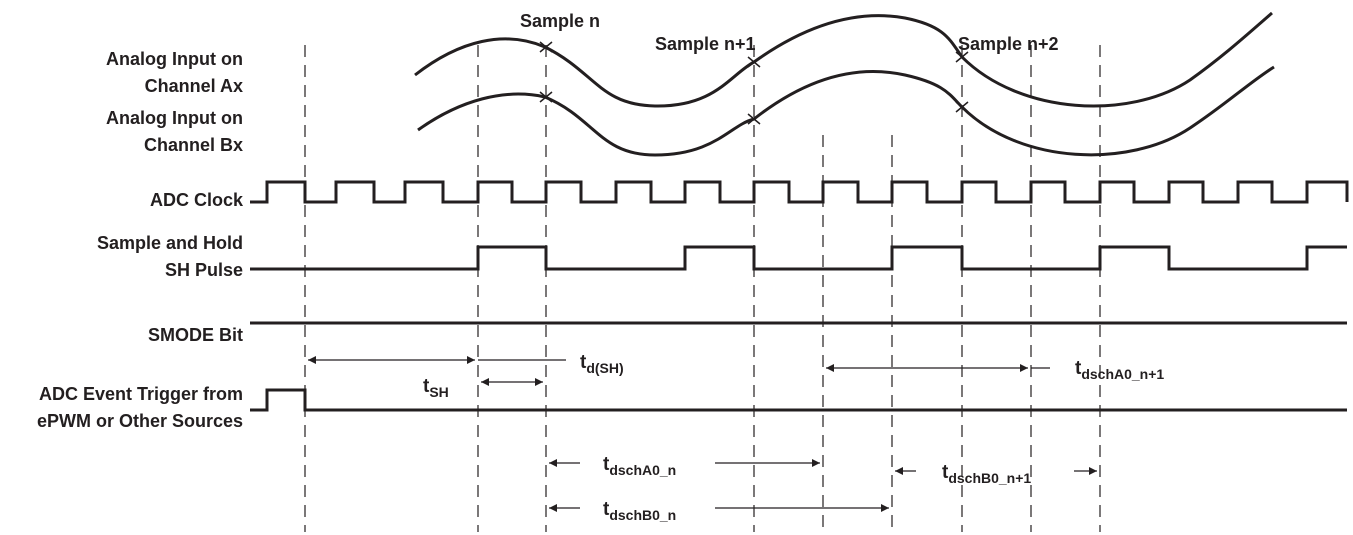 The height and width of the screenshot is (535, 1353). I want to click on analog-b-label-line2: Channel Bx, so click(193, 145).